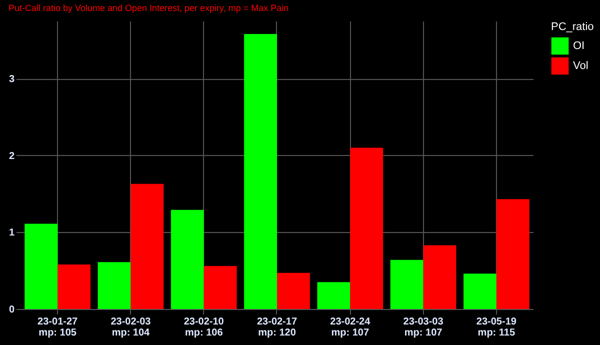  Describe the element at coordinates (204, 327) in the screenshot. I see `x-tick-label: 23-02-10 mp: 106` at that location.